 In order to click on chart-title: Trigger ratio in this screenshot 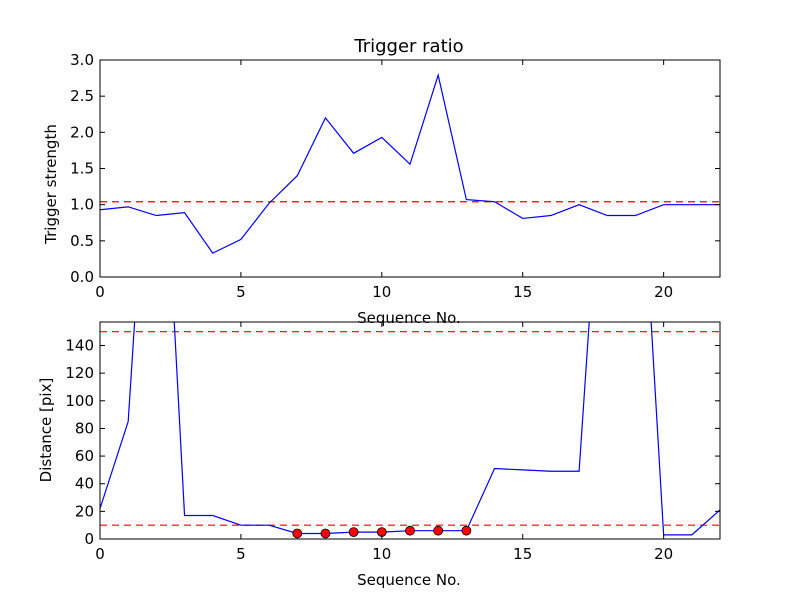, I will do `click(408, 46)`.